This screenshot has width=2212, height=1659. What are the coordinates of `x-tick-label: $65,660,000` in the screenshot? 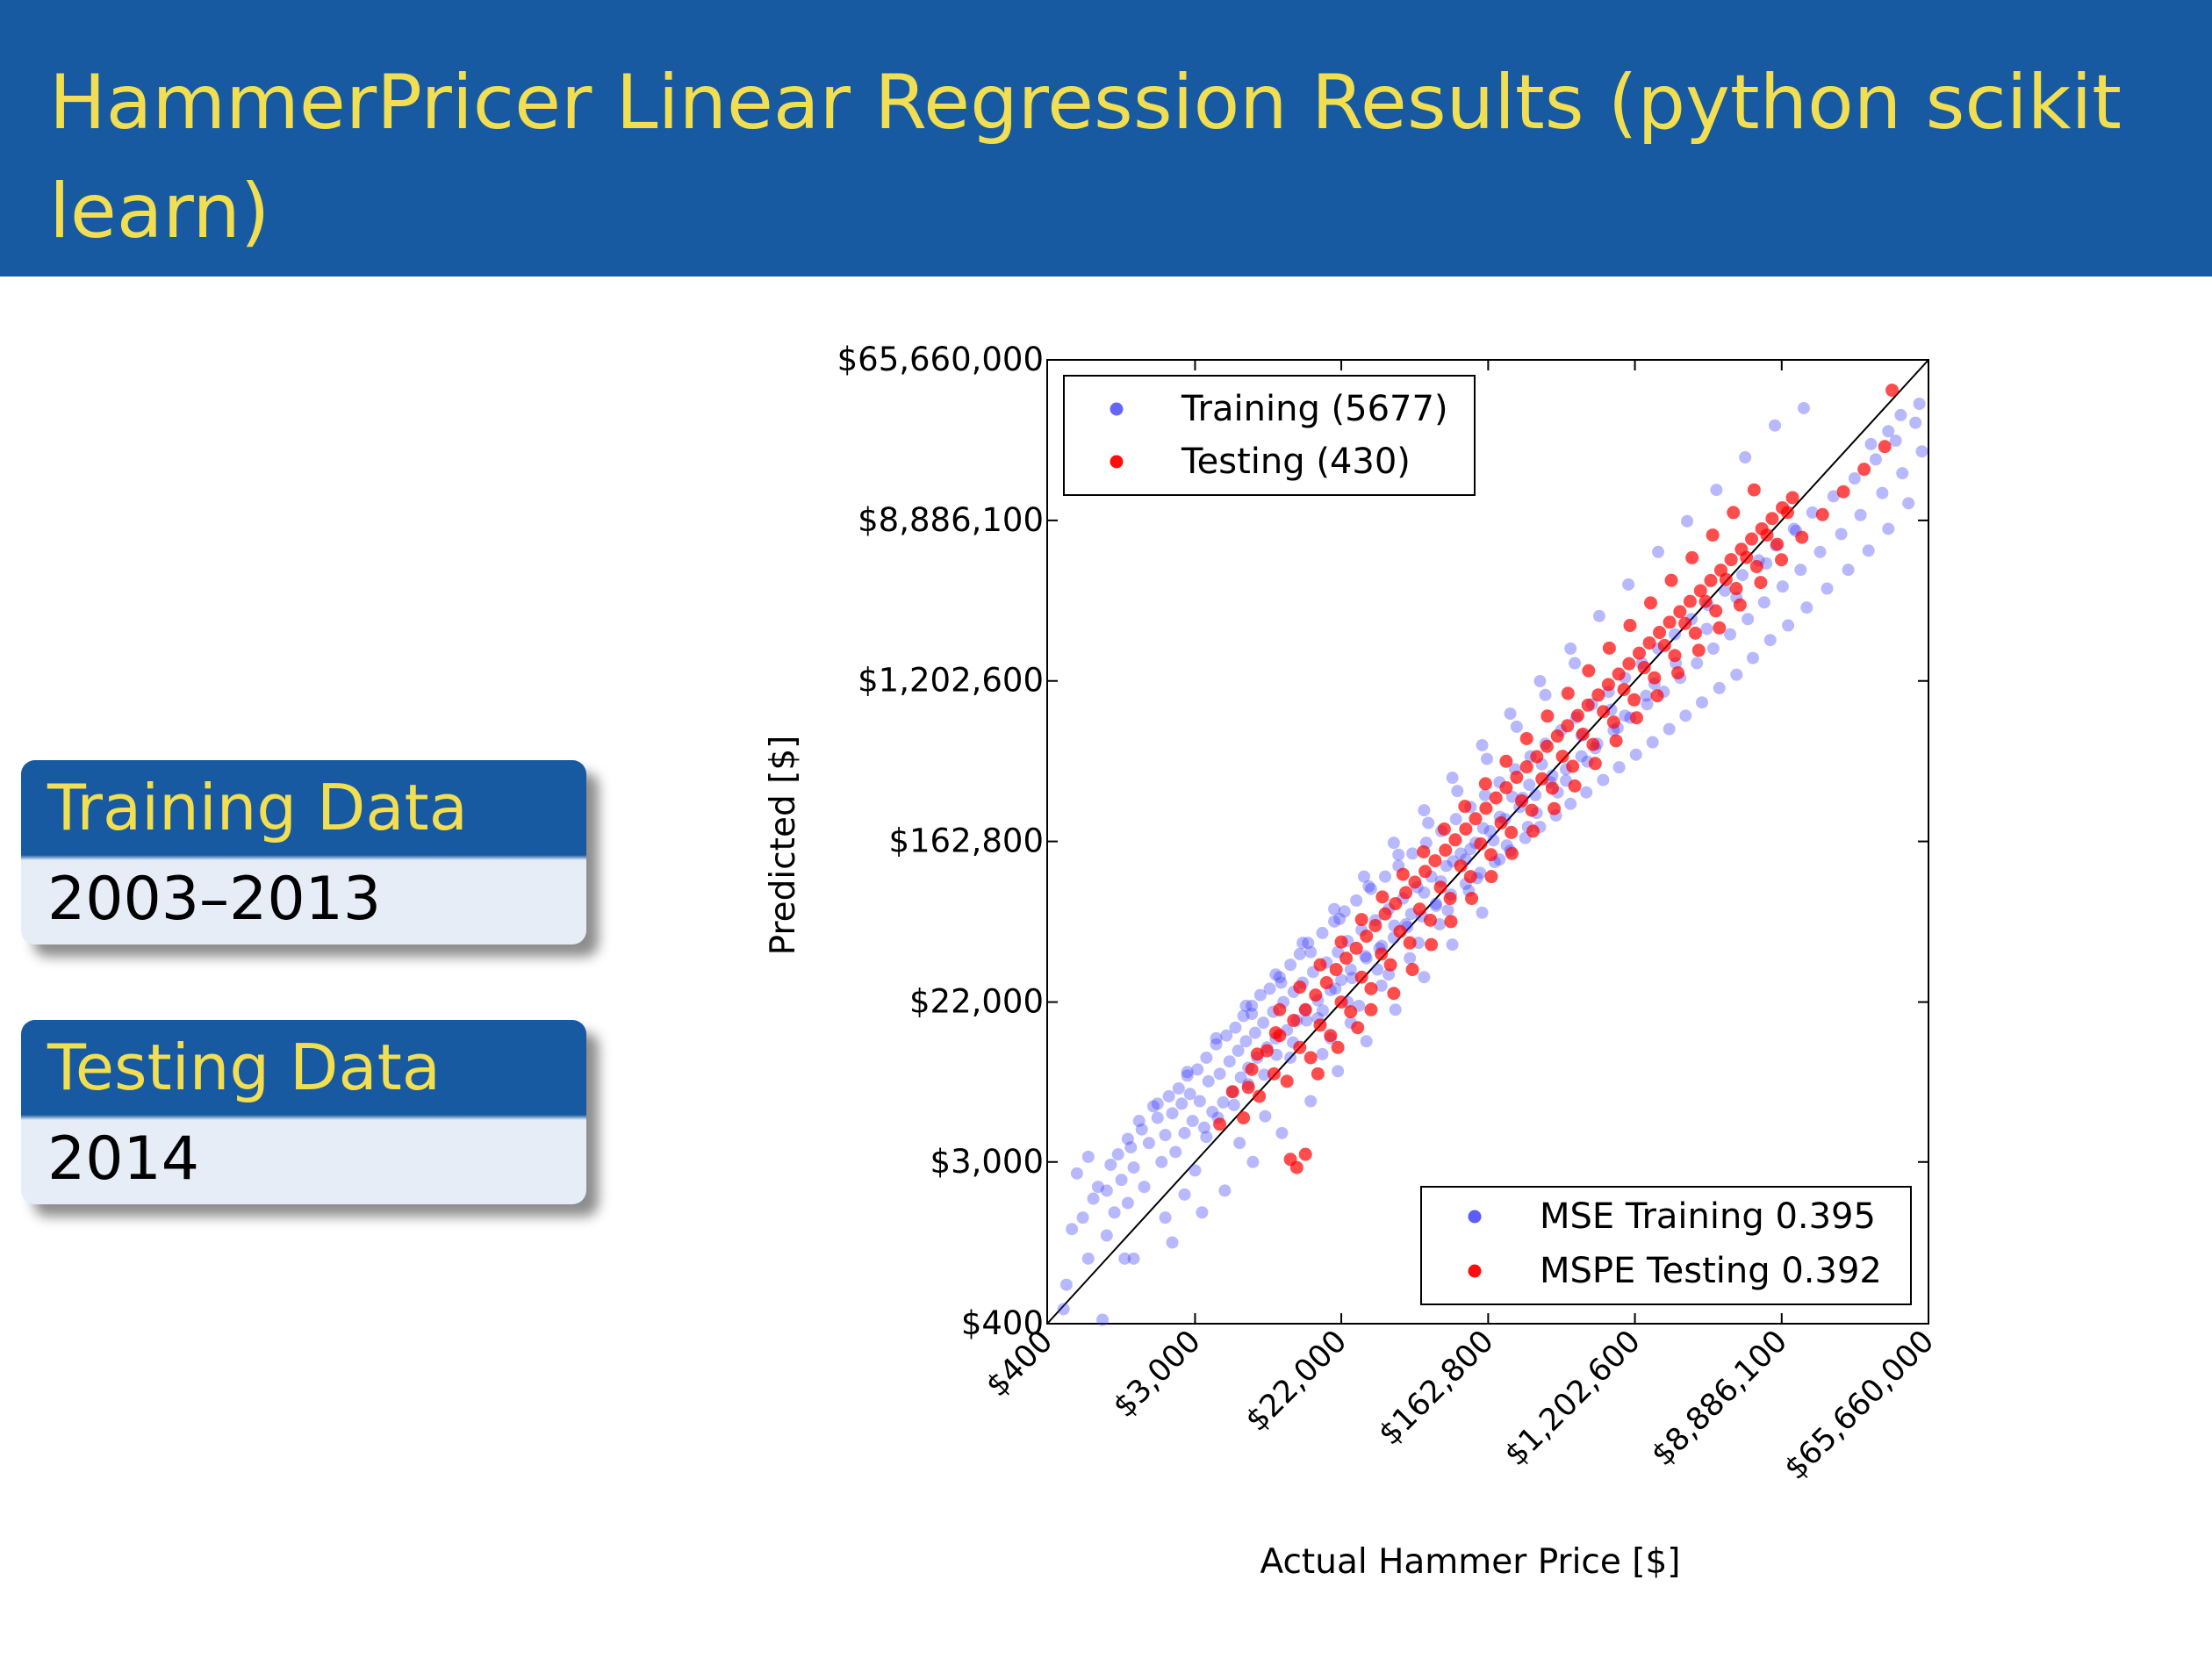 It's located at (1860, 1405).